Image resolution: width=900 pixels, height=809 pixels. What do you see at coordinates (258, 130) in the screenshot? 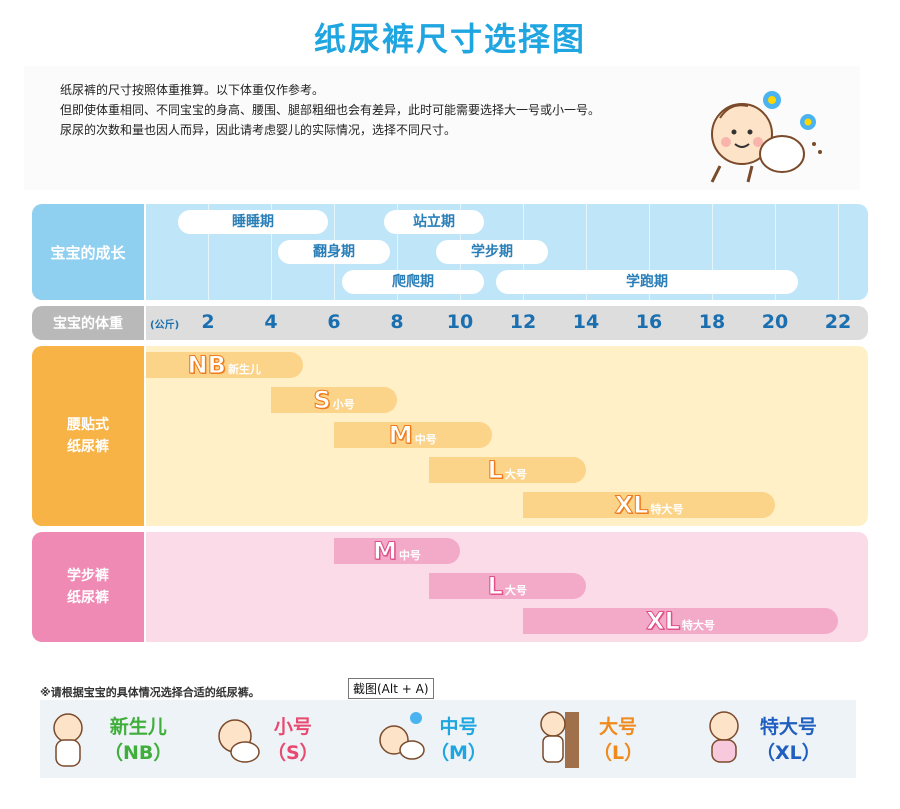
I see `intro-line: 尿尿的次数和量也因人而异，因此请考虑婴儿的实际情况，选择不同尺寸。` at bounding box center [258, 130].